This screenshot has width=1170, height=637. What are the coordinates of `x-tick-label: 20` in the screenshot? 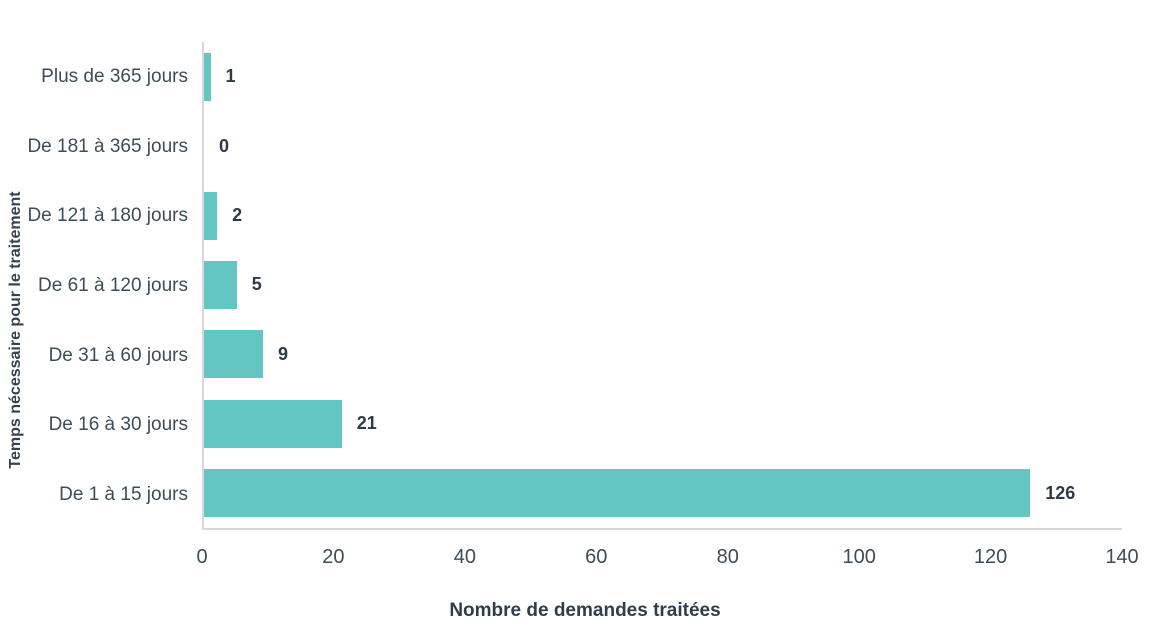 It's located at (333, 557).